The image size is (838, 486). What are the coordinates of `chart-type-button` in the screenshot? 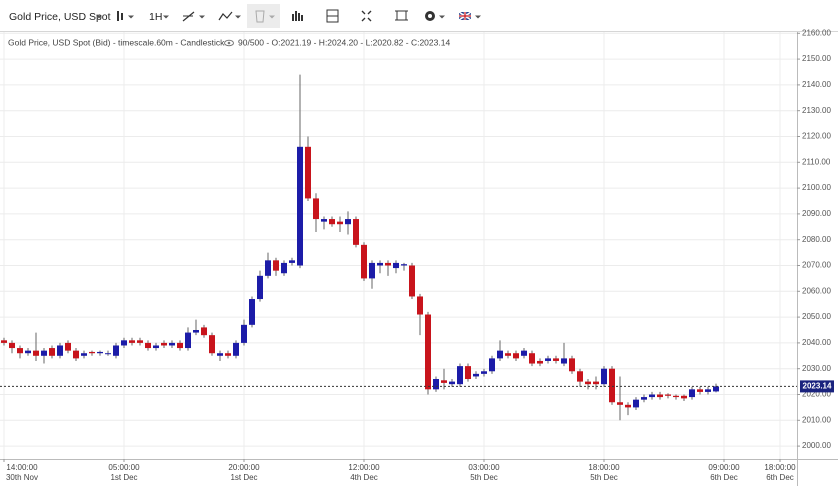 It's located at (125, 16).